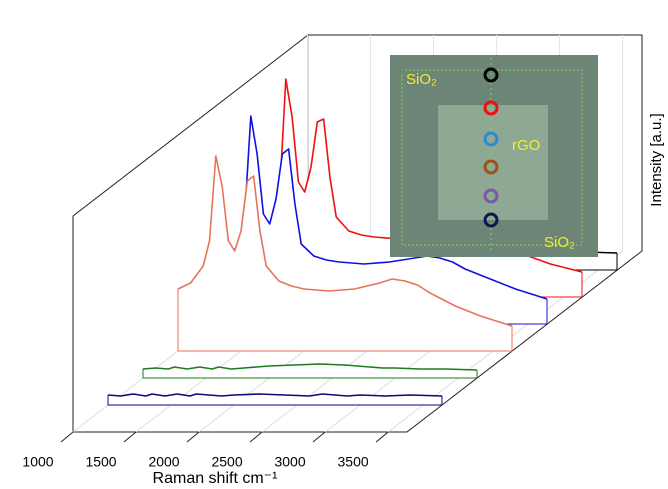  Describe the element at coordinates (526, 145) in the screenshot. I see `annotation: rGO` at that location.